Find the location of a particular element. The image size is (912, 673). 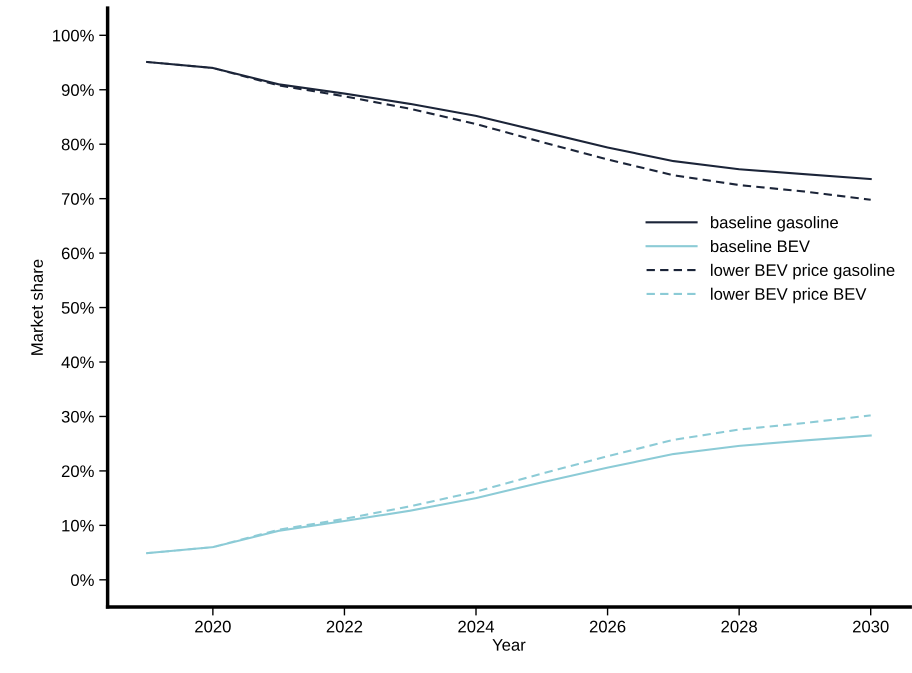

x-tick-label: 2026 is located at coordinates (608, 626).